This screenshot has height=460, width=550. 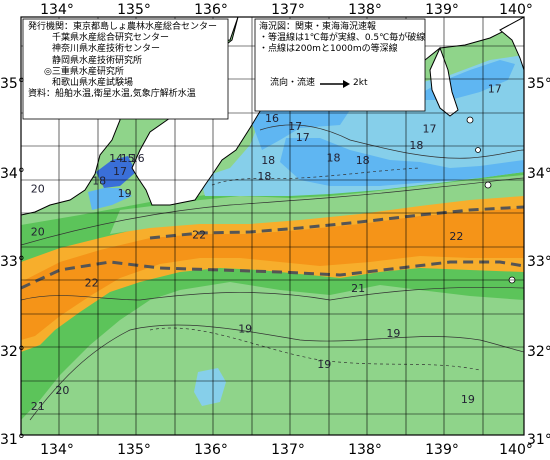 I want to click on publisher-org: ◎三重県水産研究所, so click(x=84, y=71).